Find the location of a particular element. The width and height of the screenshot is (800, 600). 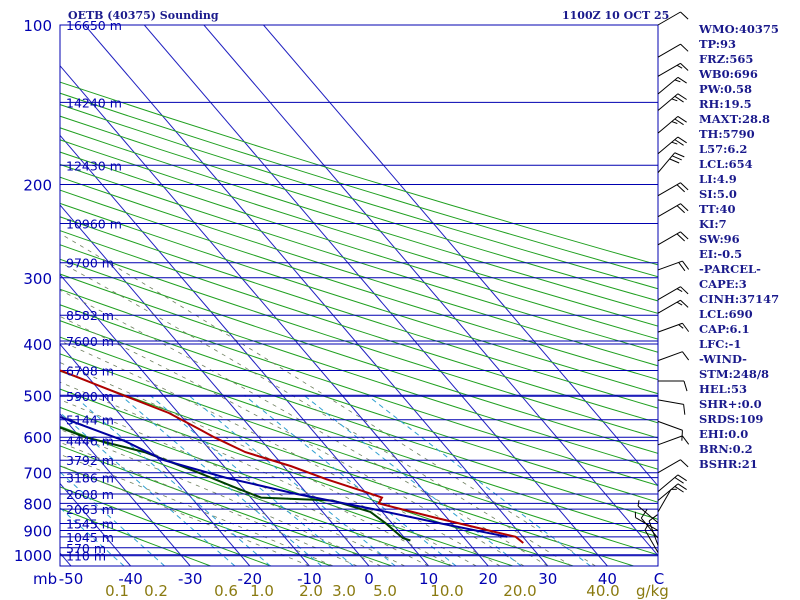

temperature-tick-label: -40 is located at coordinates (130, 579).